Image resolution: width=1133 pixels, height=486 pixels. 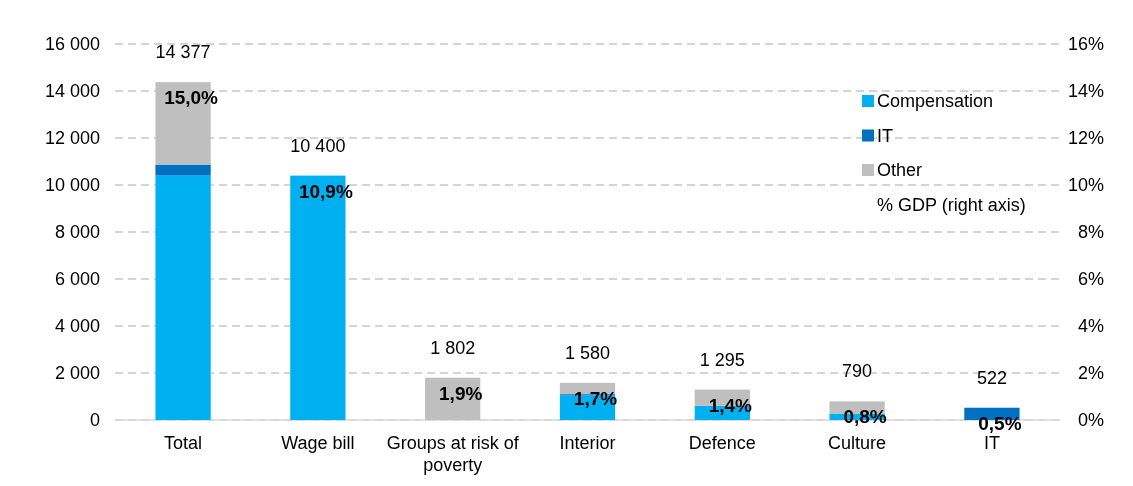 What do you see at coordinates (991, 377) in the screenshot?
I see `total-label: 522` at bounding box center [991, 377].